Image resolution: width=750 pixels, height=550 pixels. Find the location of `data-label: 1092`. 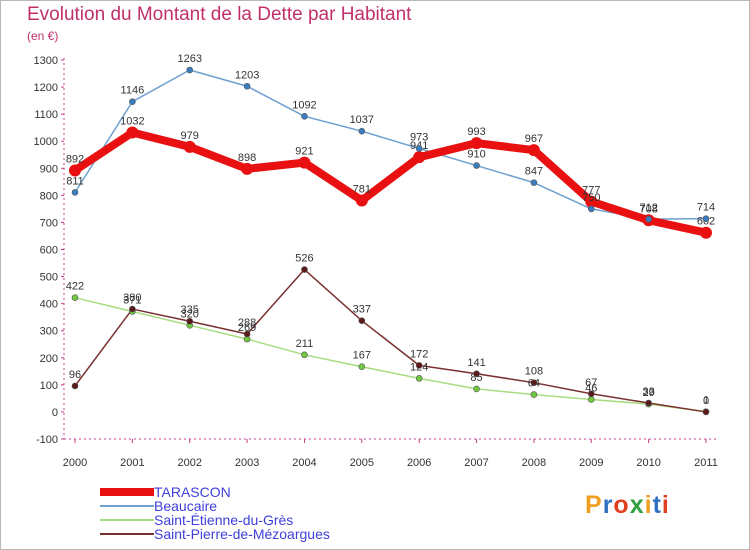

data-label: 1092 is located at coordinates (304, 105).